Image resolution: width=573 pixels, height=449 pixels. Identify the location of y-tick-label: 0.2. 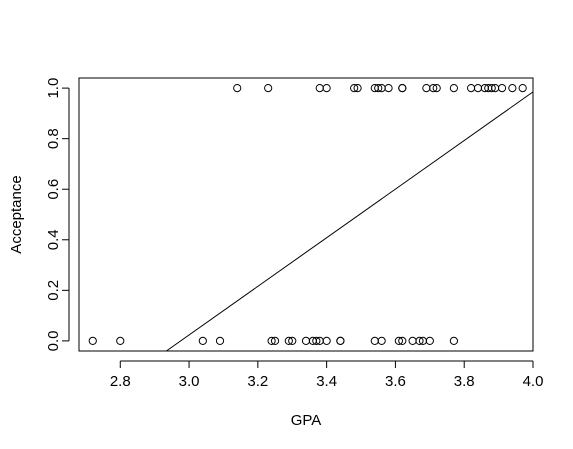
(53, 290).